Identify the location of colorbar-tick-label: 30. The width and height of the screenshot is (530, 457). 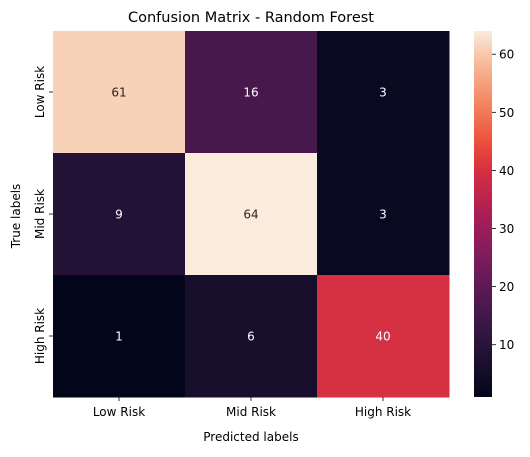
(506, 229).